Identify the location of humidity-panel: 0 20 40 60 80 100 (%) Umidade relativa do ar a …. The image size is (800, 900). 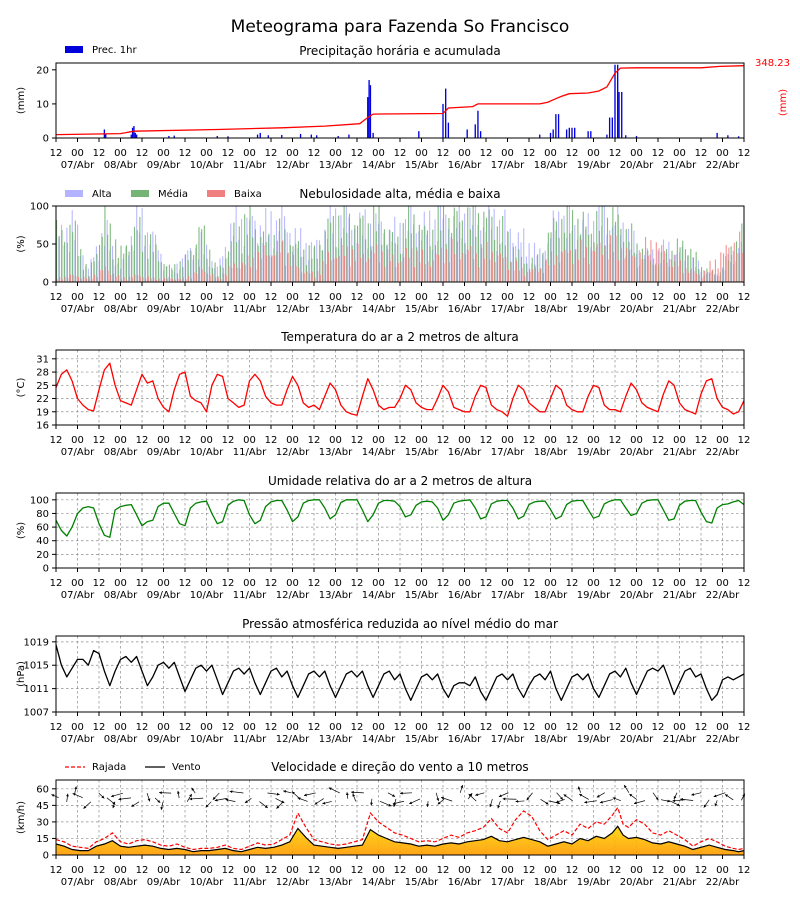
(383, 537).